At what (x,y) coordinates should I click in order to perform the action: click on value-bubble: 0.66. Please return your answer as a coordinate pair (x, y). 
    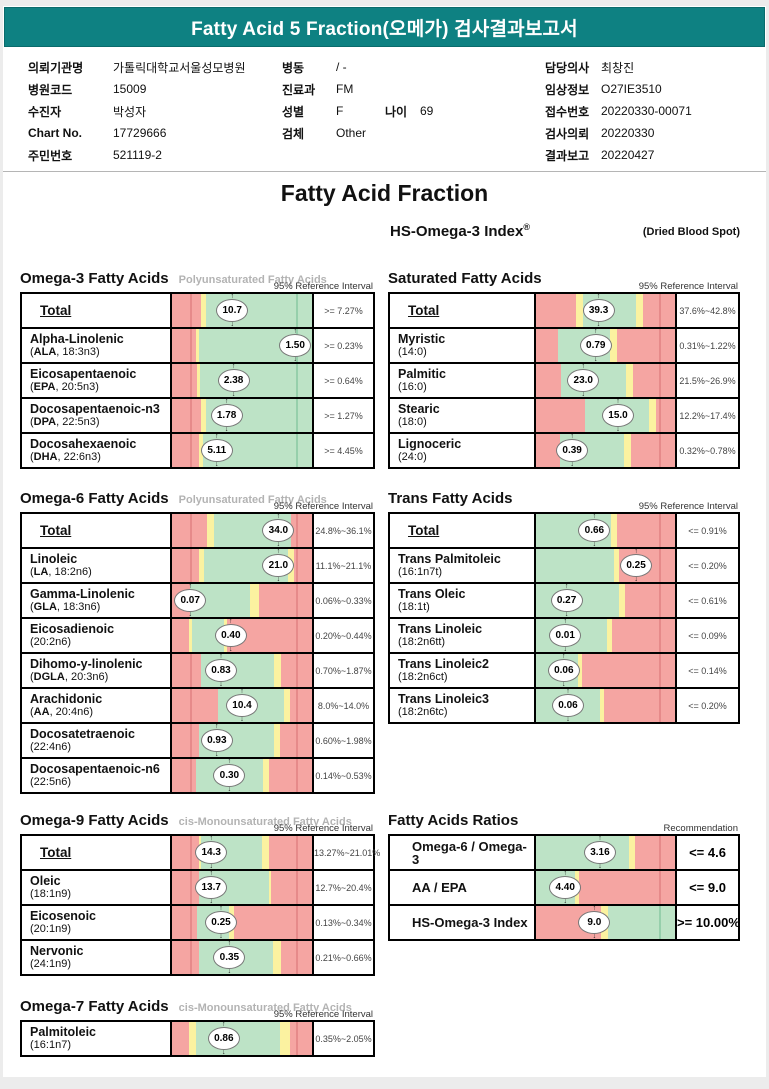
    Looking at the image, I should click on (594, 530).